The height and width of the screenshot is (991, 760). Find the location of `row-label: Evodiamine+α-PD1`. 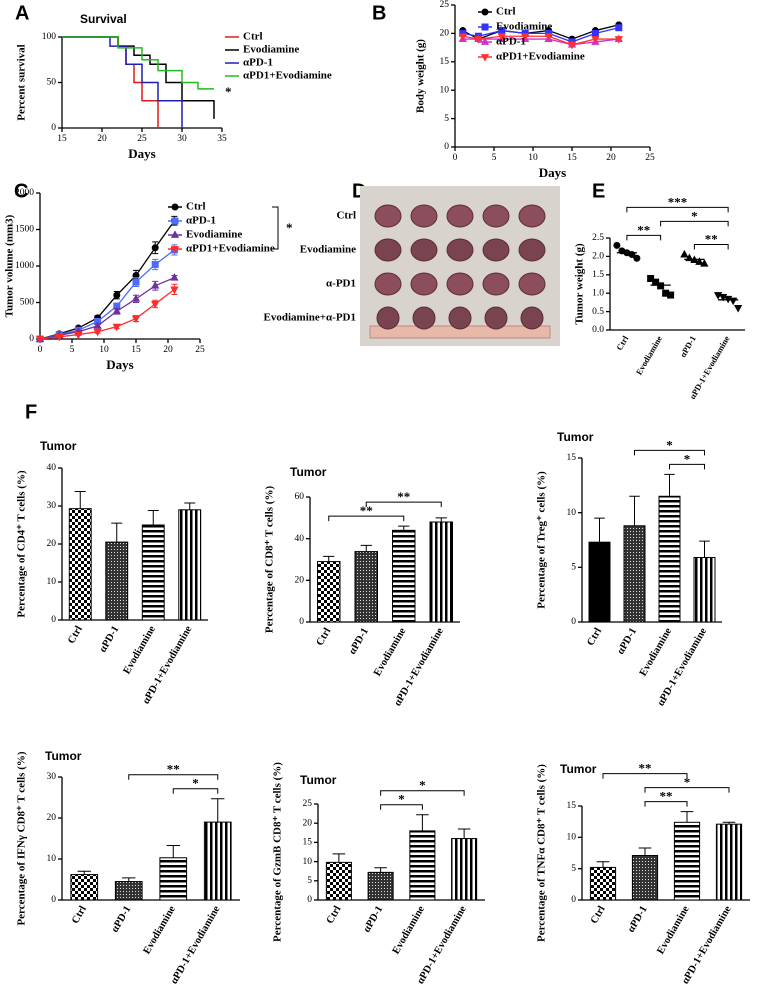

row-label: Evodiamine+α-PD1 is located at coordinates (310, 318).